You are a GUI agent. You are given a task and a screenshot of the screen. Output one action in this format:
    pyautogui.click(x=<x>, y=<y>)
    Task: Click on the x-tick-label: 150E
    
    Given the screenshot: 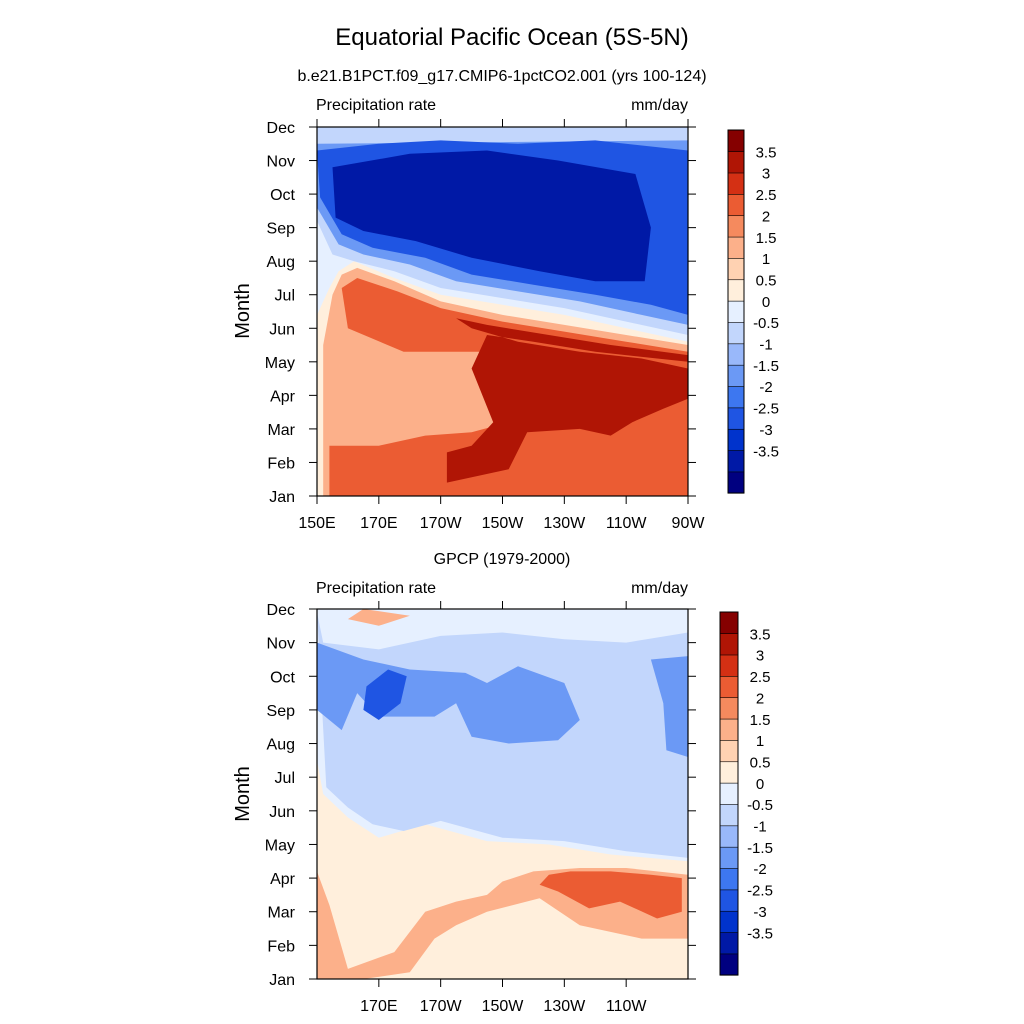 What is the action you would take?
    pyautogui.click(x=316, y=523)
    